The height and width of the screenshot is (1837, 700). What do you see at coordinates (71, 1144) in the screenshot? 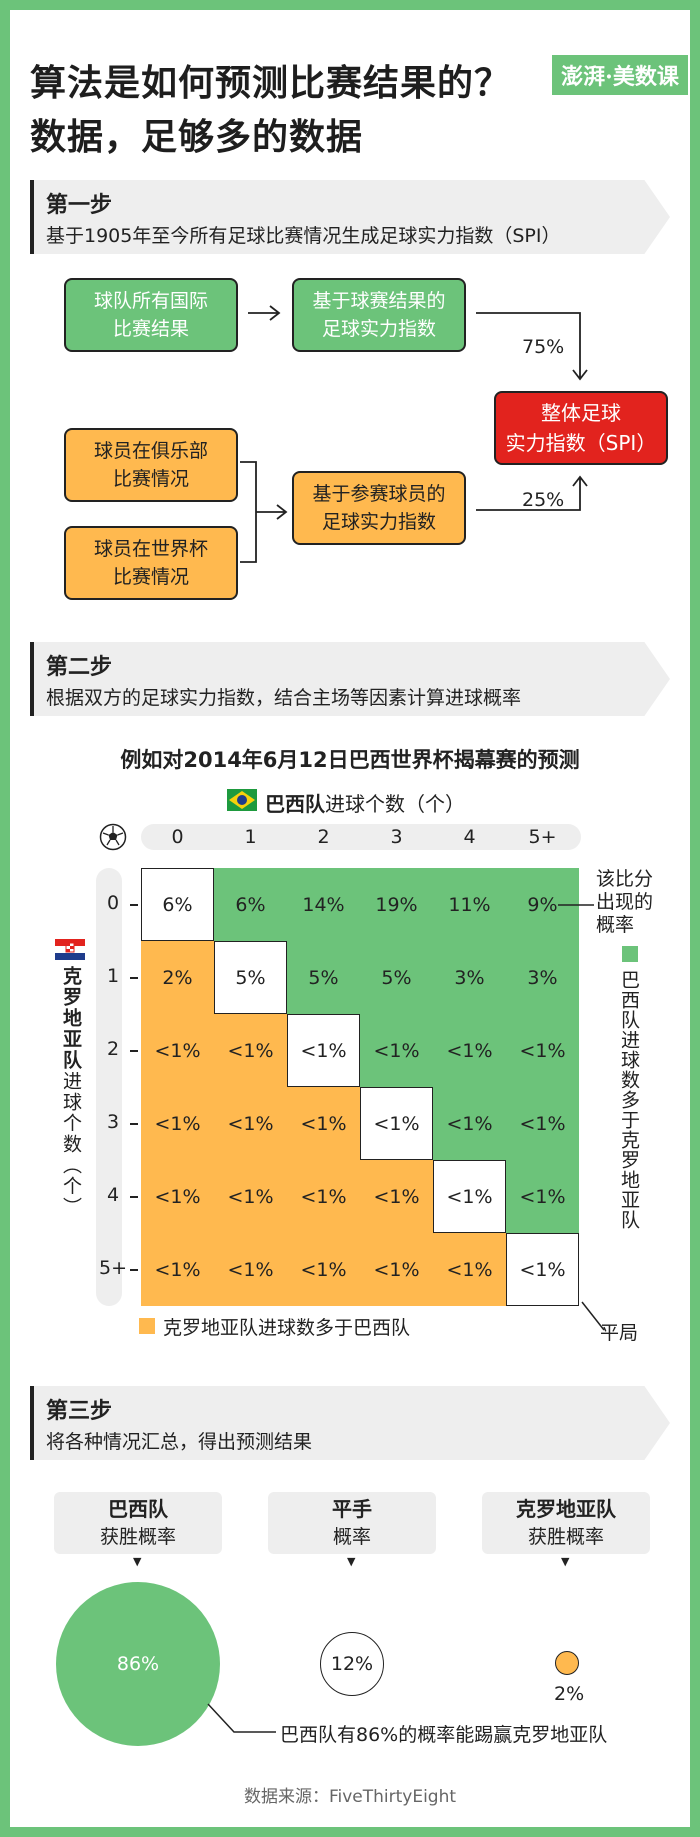
I see `y-axis-rest: 进球个数（个）` at bounding box center [71, 1144].